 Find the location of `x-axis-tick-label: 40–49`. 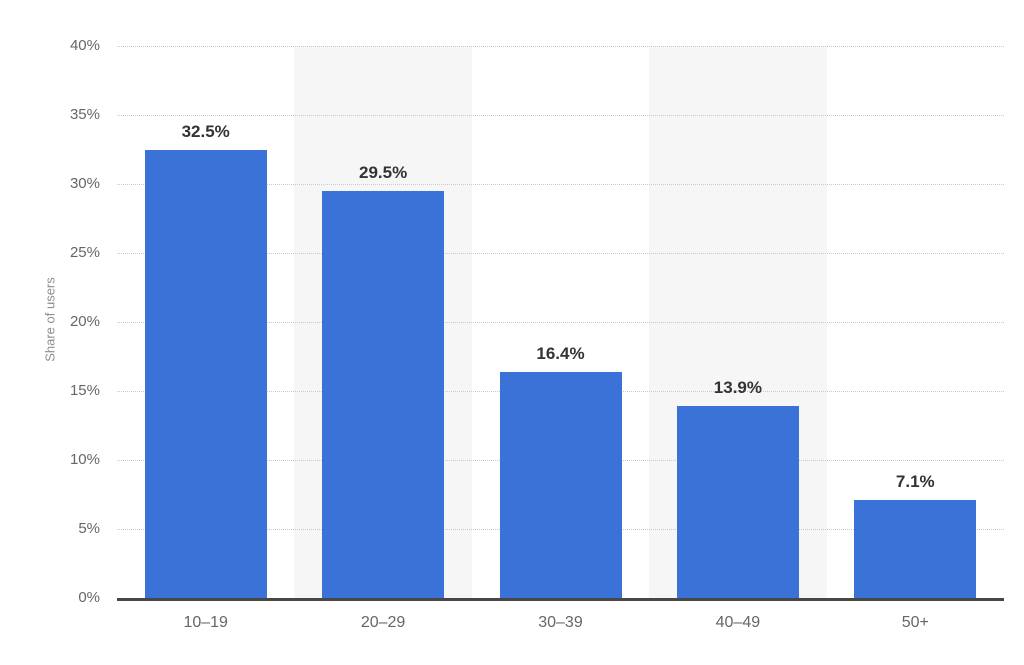

x-axis-tick-label: 40–49 is located at coordinates (738, 622).